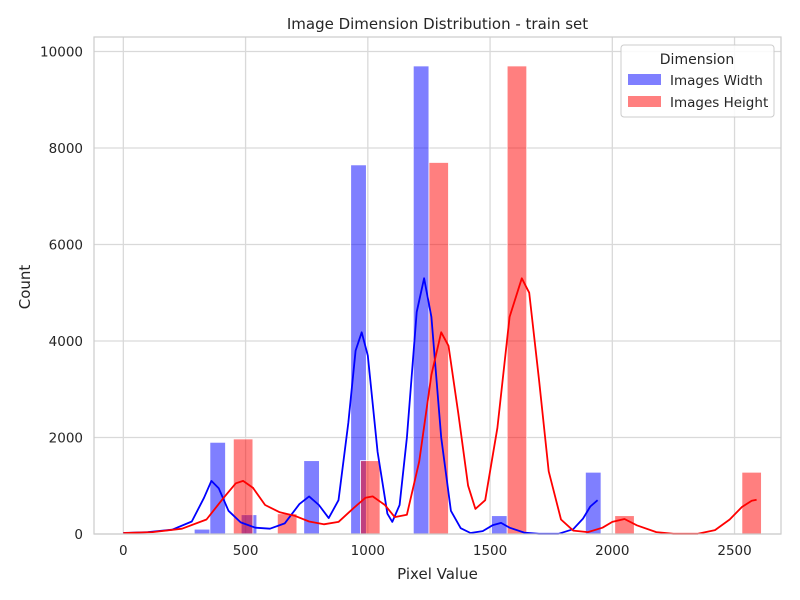  I want to click on legend: Dimension Images Width Images Height, so click(697, 81).